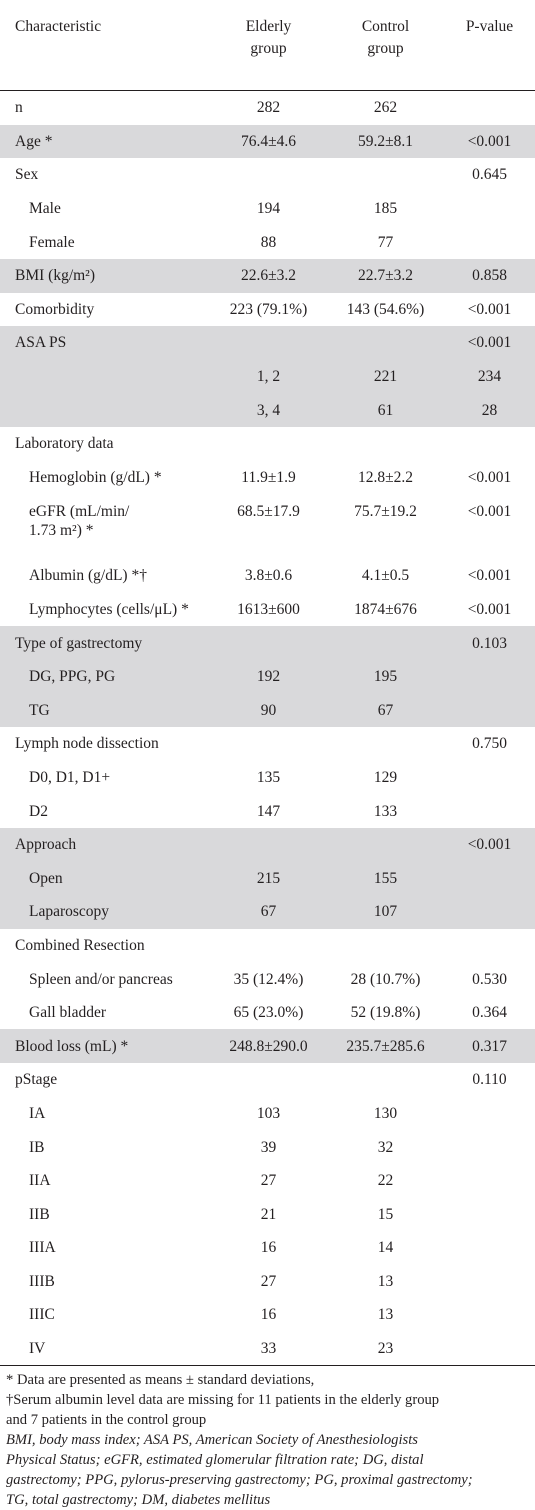  I want to click on row-label: DG, PPG, PG, so click(105, 676).